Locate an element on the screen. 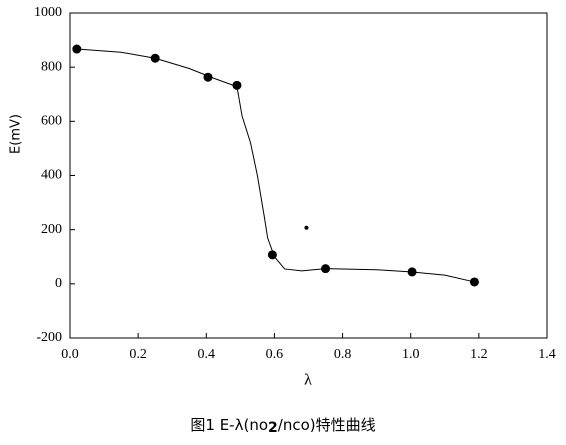 This screenshot has height=445, width=566. y-tick-label: 400 is located at coordinates (51, 175).